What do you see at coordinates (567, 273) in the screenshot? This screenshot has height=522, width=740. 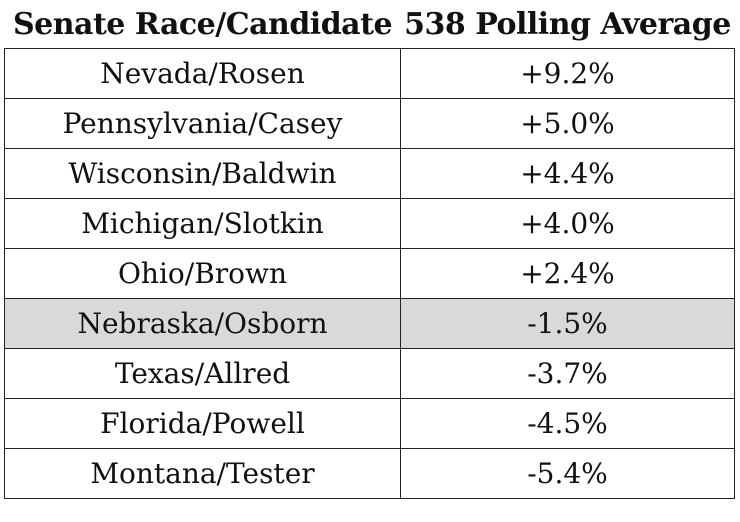 I see `average-cell: +2.4%` at bounding box center [567, 273].